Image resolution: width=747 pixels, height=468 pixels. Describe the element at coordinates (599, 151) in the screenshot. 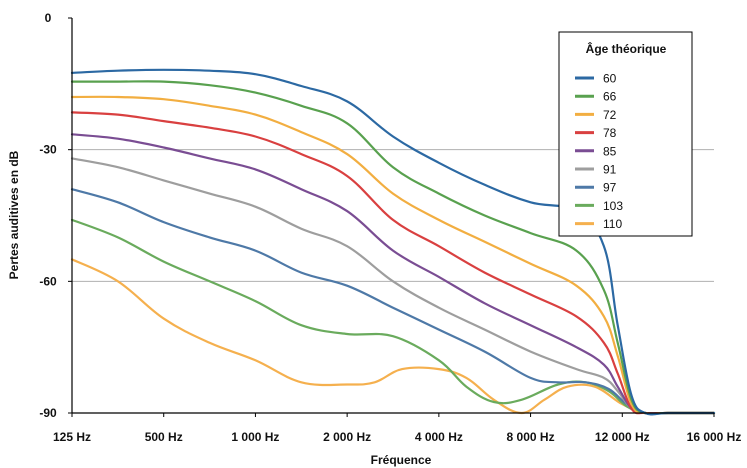

I see `legend-items: 60 66 72 78 85 91 97 103 110` at that location.